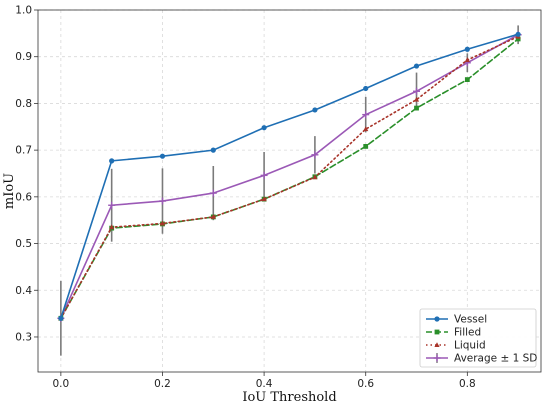 The height and width of the screenshot is (406, 550). I want to click on legend-label: Vessel, so click(470, 320).